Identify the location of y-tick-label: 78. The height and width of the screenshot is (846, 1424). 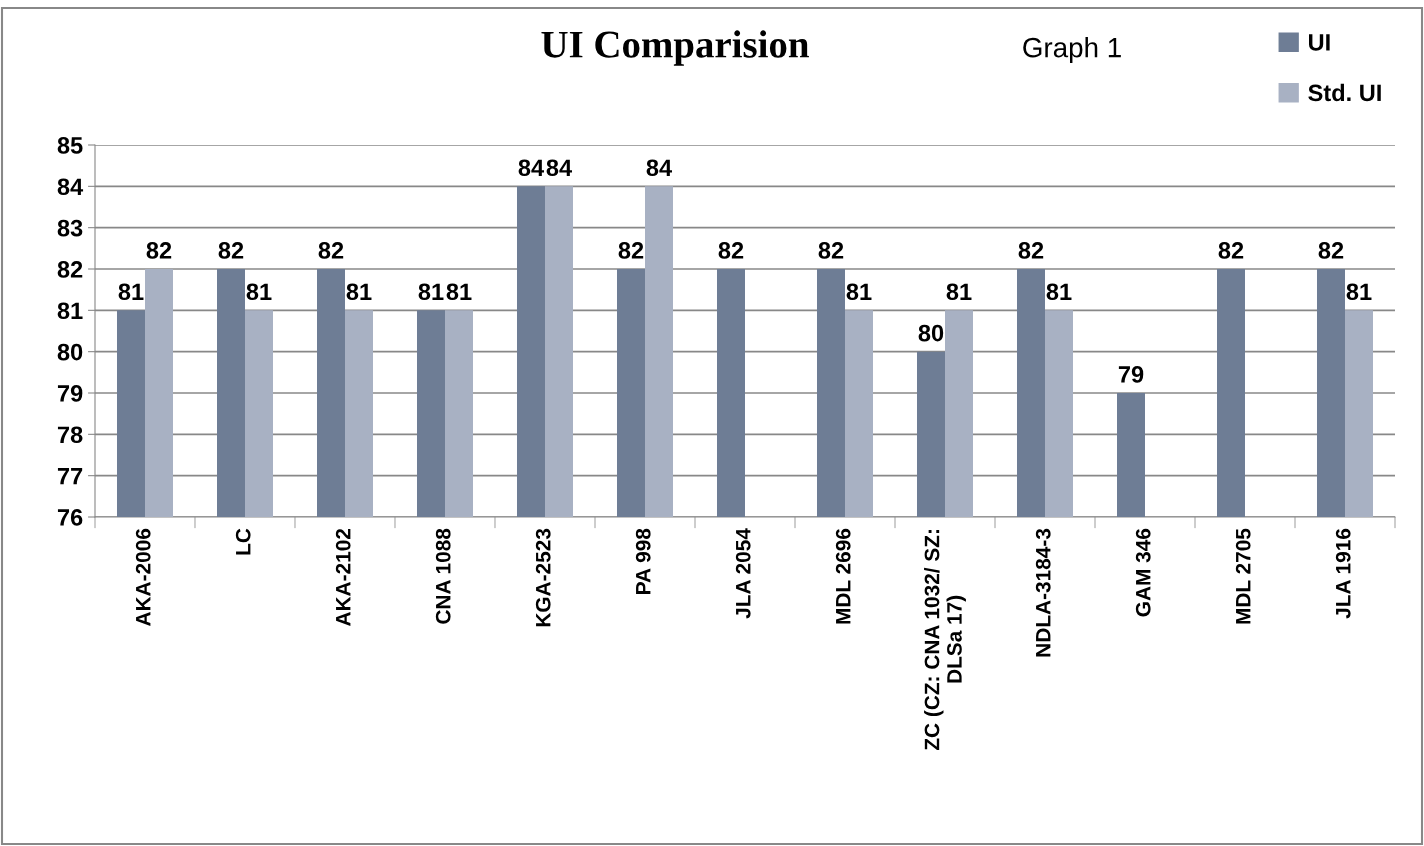
(70, 435).